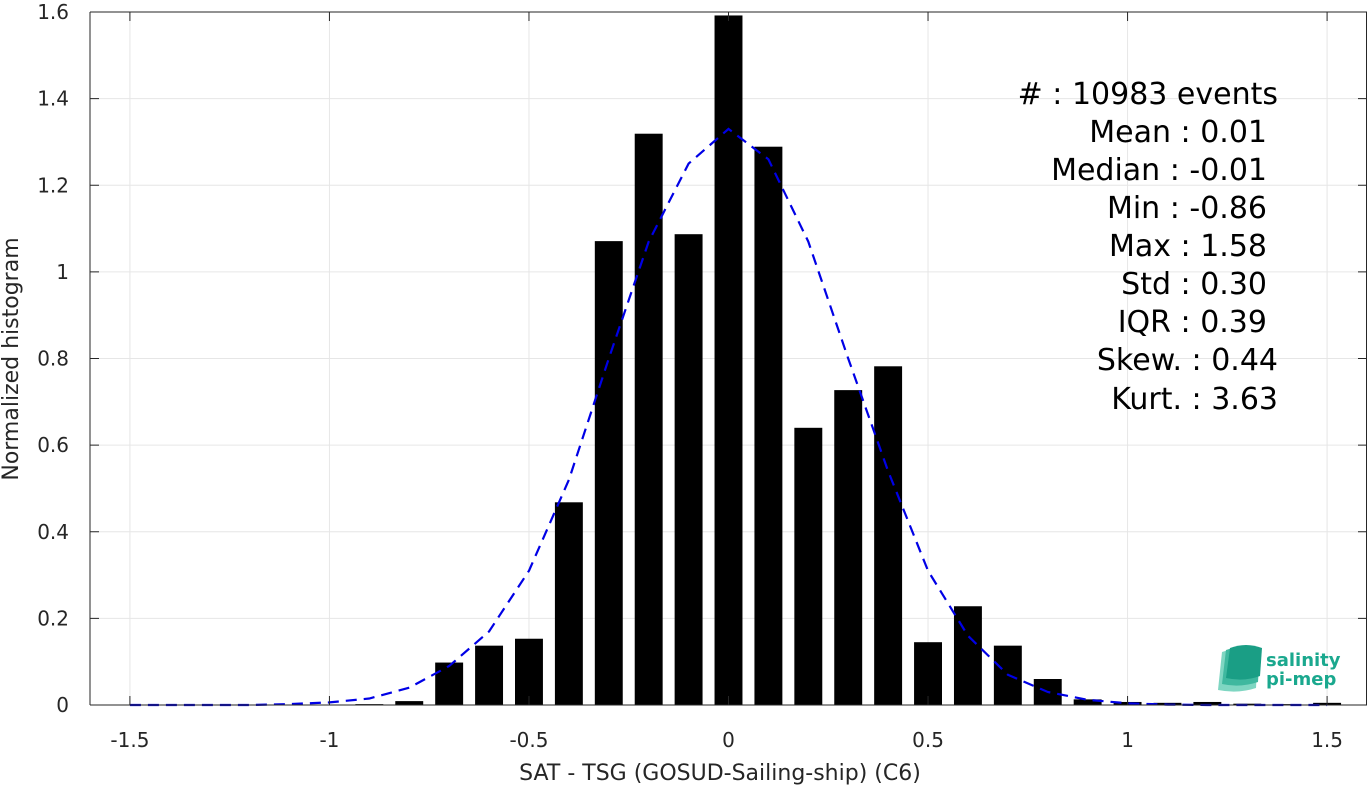 Image resolution: width=1367 pixels, height=787 pixels. Describe the element at coordinates (1194, 399) in the screenshot. I see `stat-kurt: Kurt. : 3.63` at that location.